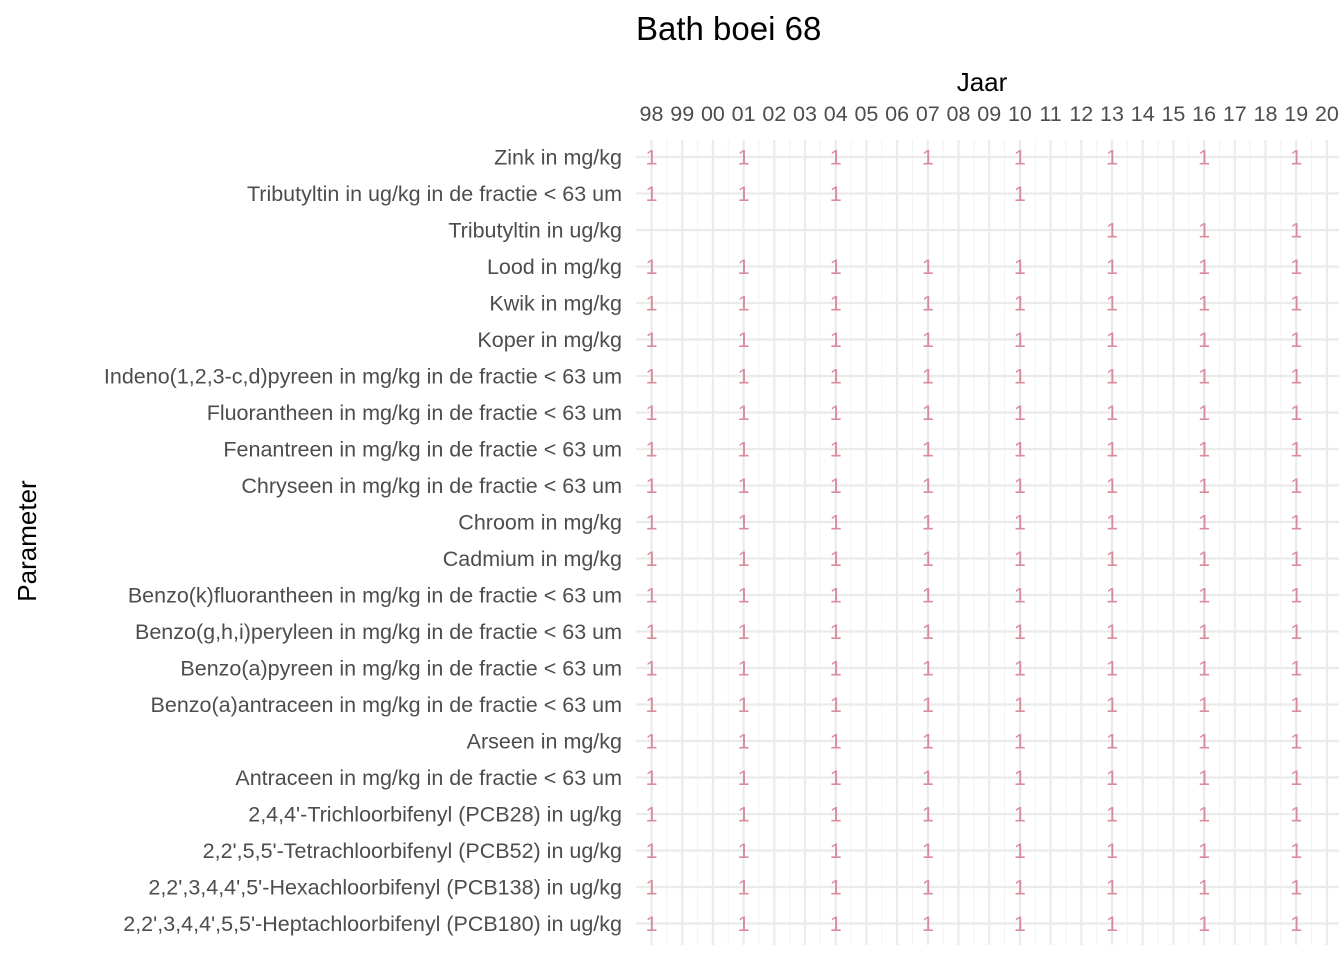  I want to click on y-tick-label: 2,4,4'-Trichloorbifenyl (PCB28) in ug/kg, so click(435, 815).